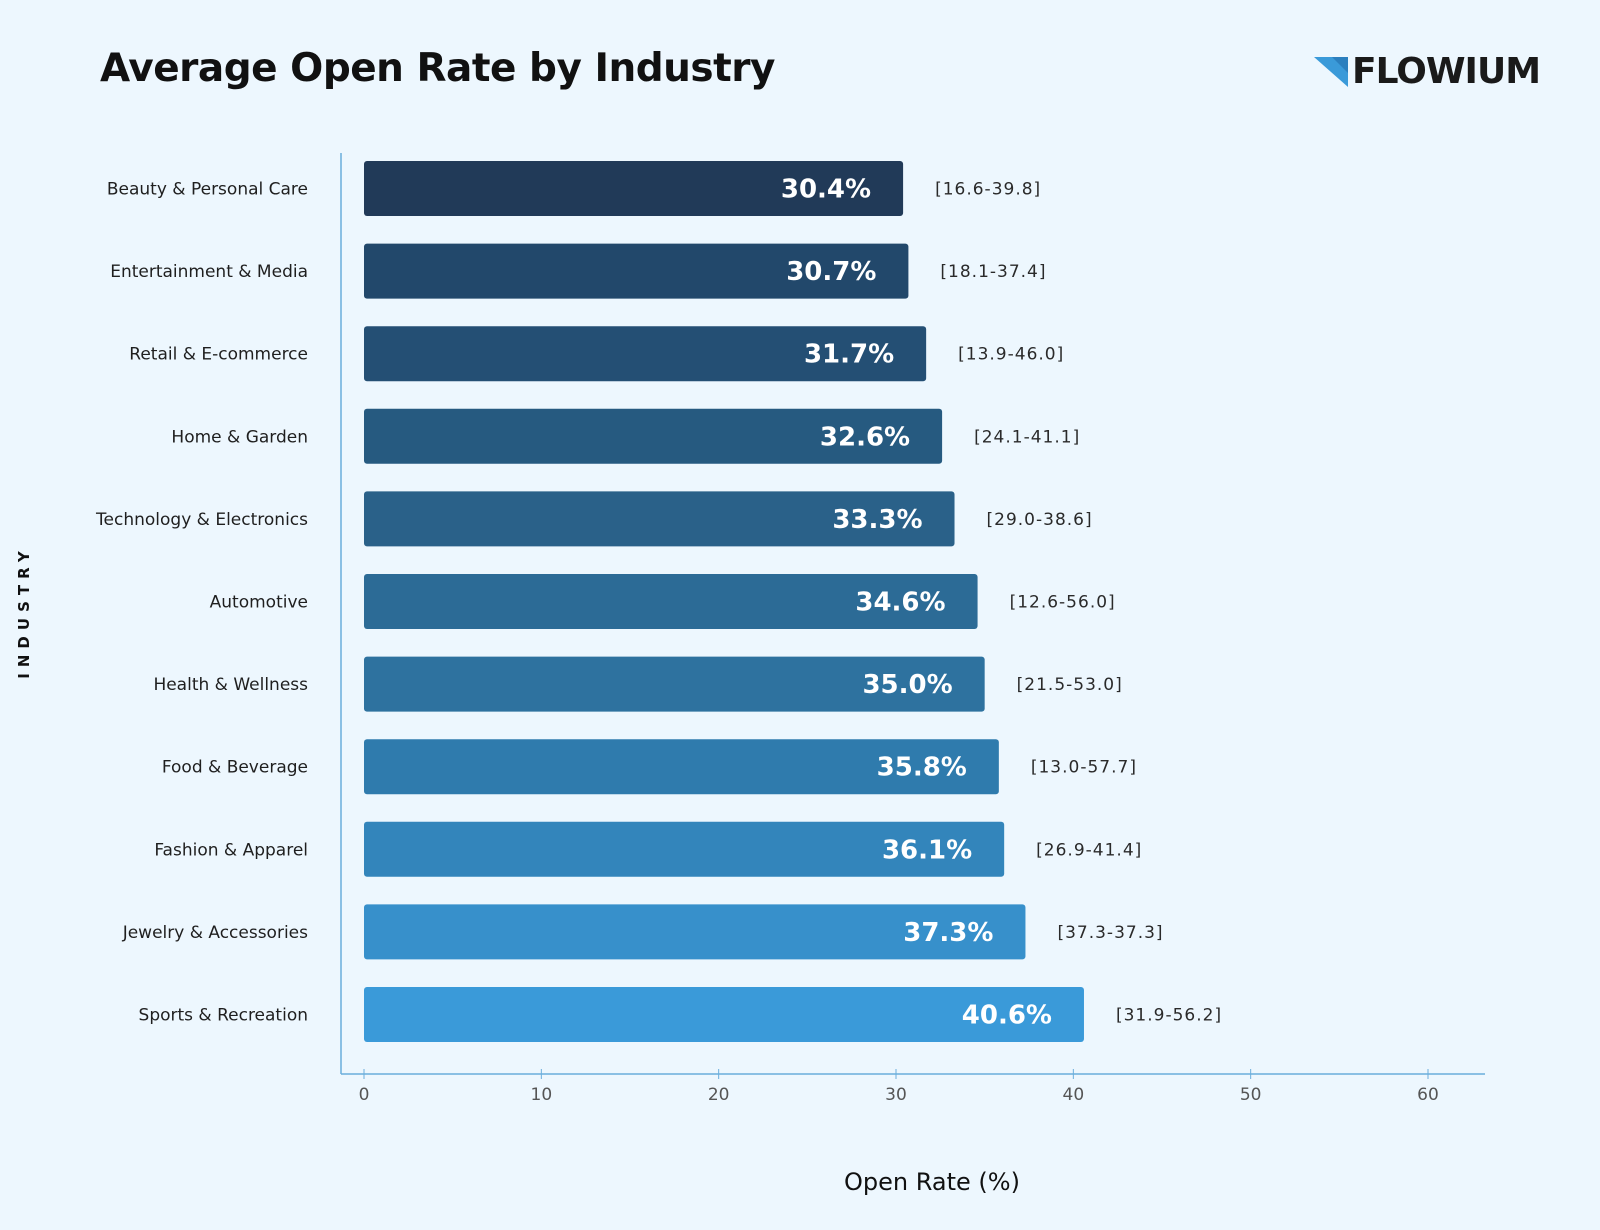  I want to click on x-tick-label: 0, so click(364, 1095).